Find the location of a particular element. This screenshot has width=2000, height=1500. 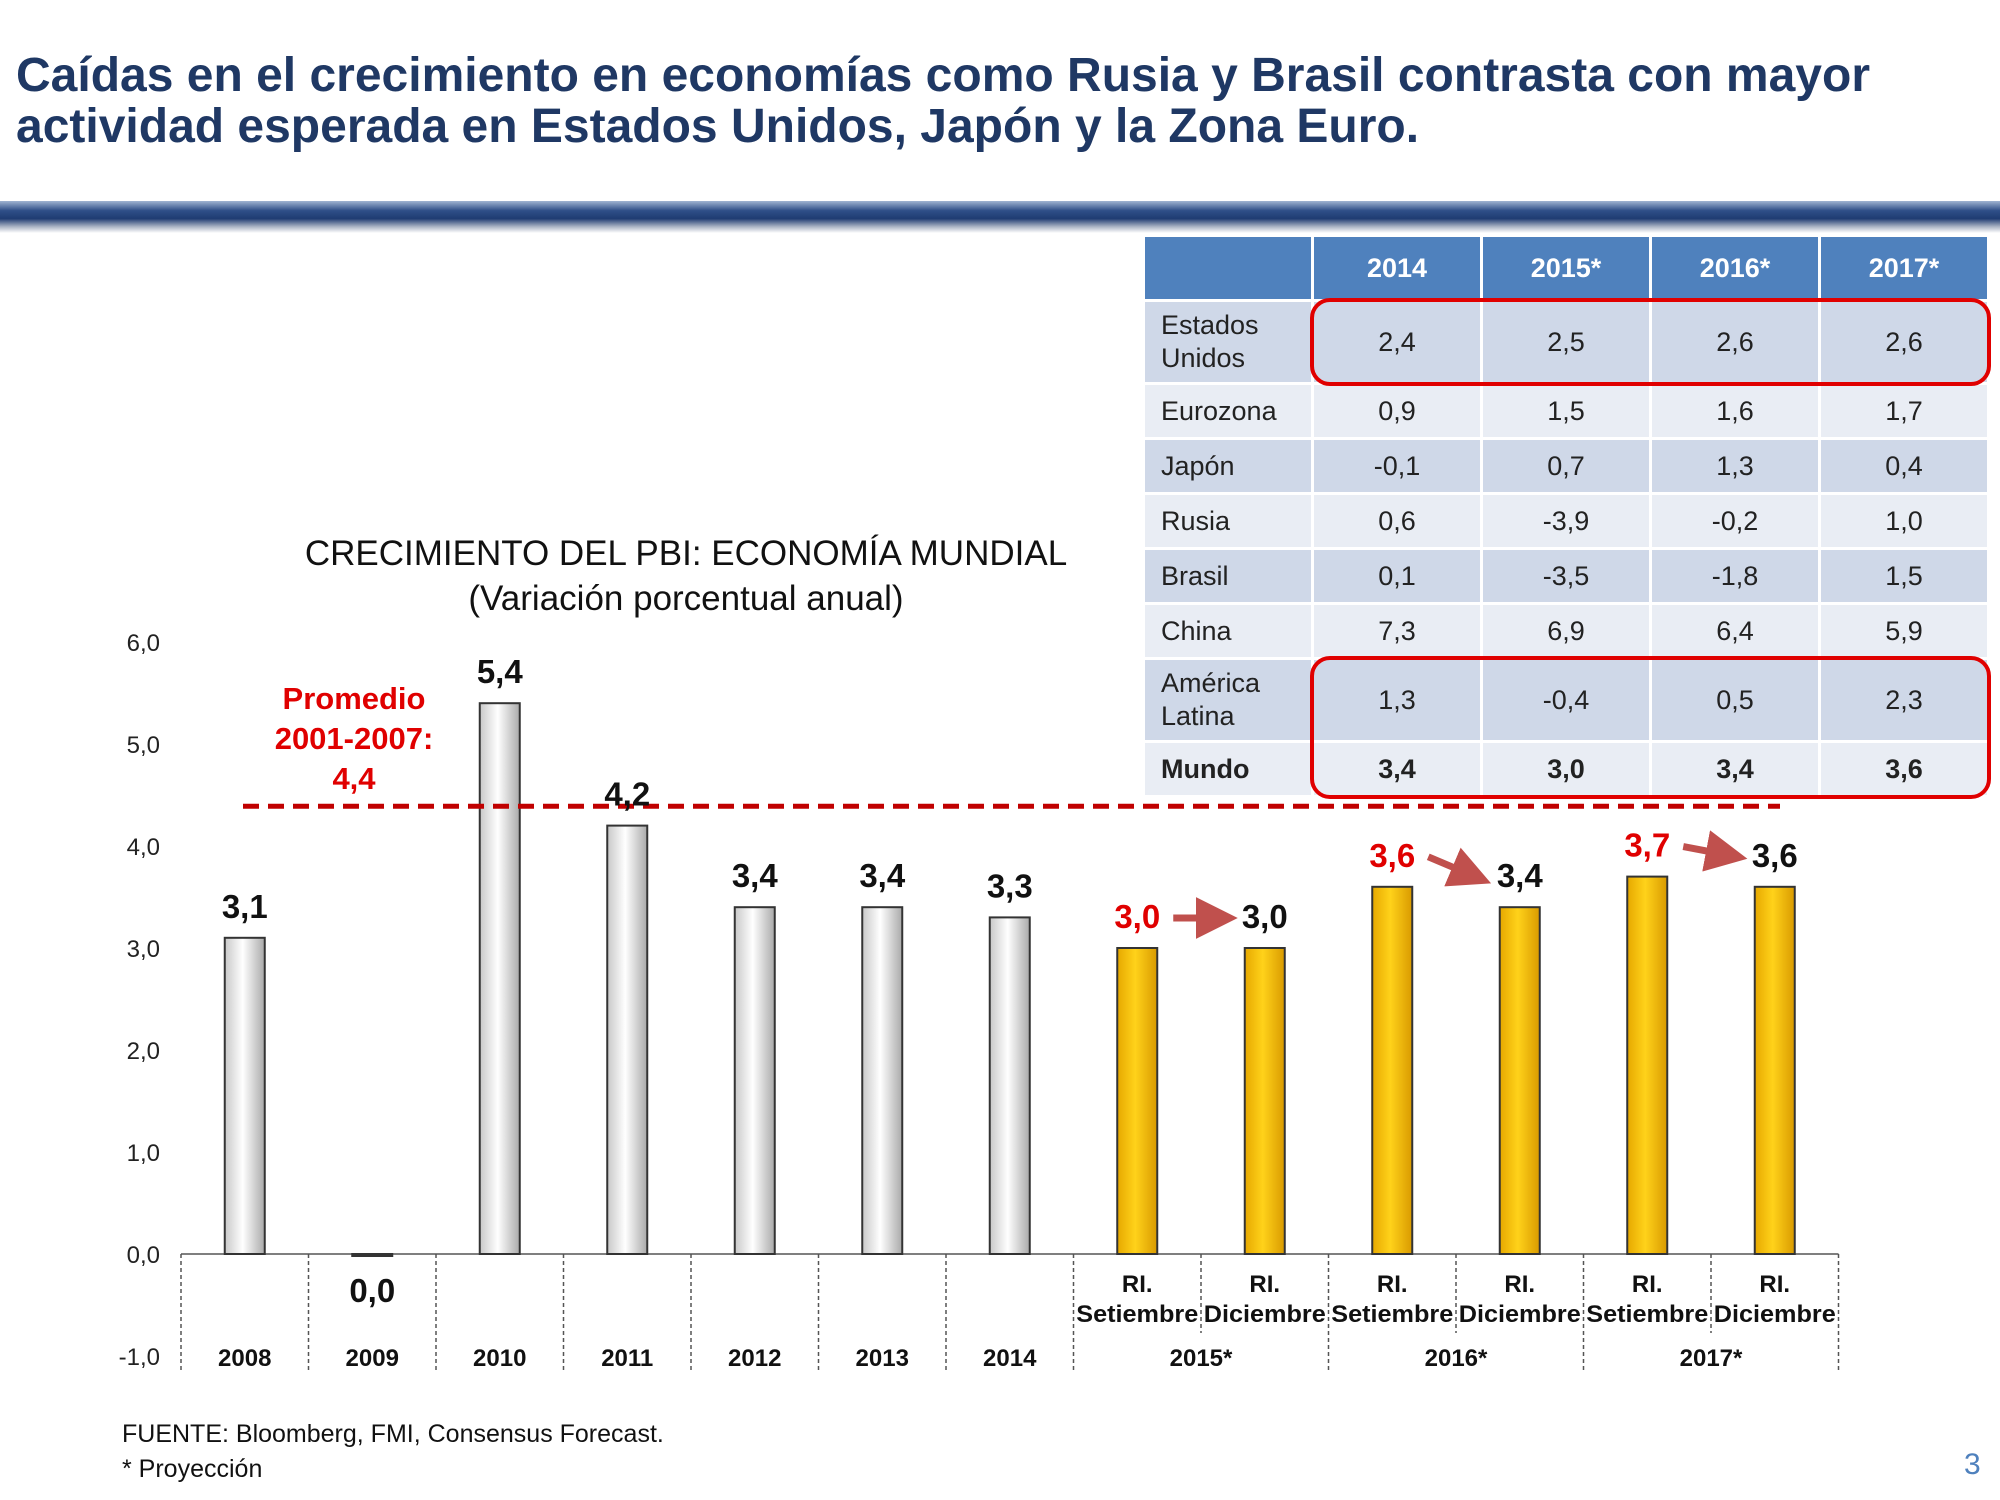

table-row: Rusia 0,6 -3,9 -0,2 1,0 is located at coordinates (1566, 521).